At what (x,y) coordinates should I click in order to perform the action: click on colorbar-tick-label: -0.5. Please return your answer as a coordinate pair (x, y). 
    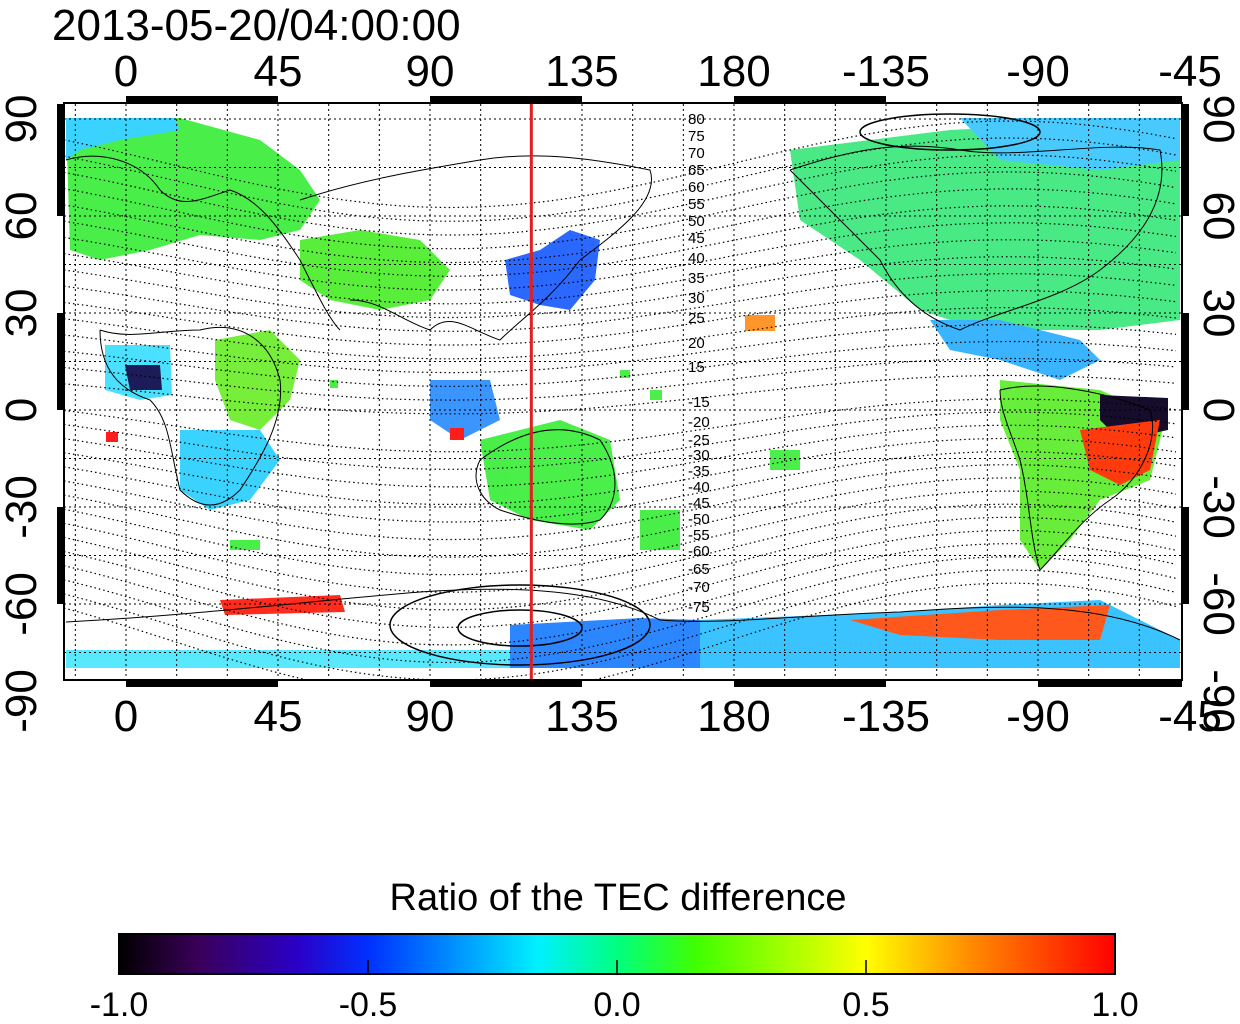
    Looking at the image, I should click on (368, 1005).